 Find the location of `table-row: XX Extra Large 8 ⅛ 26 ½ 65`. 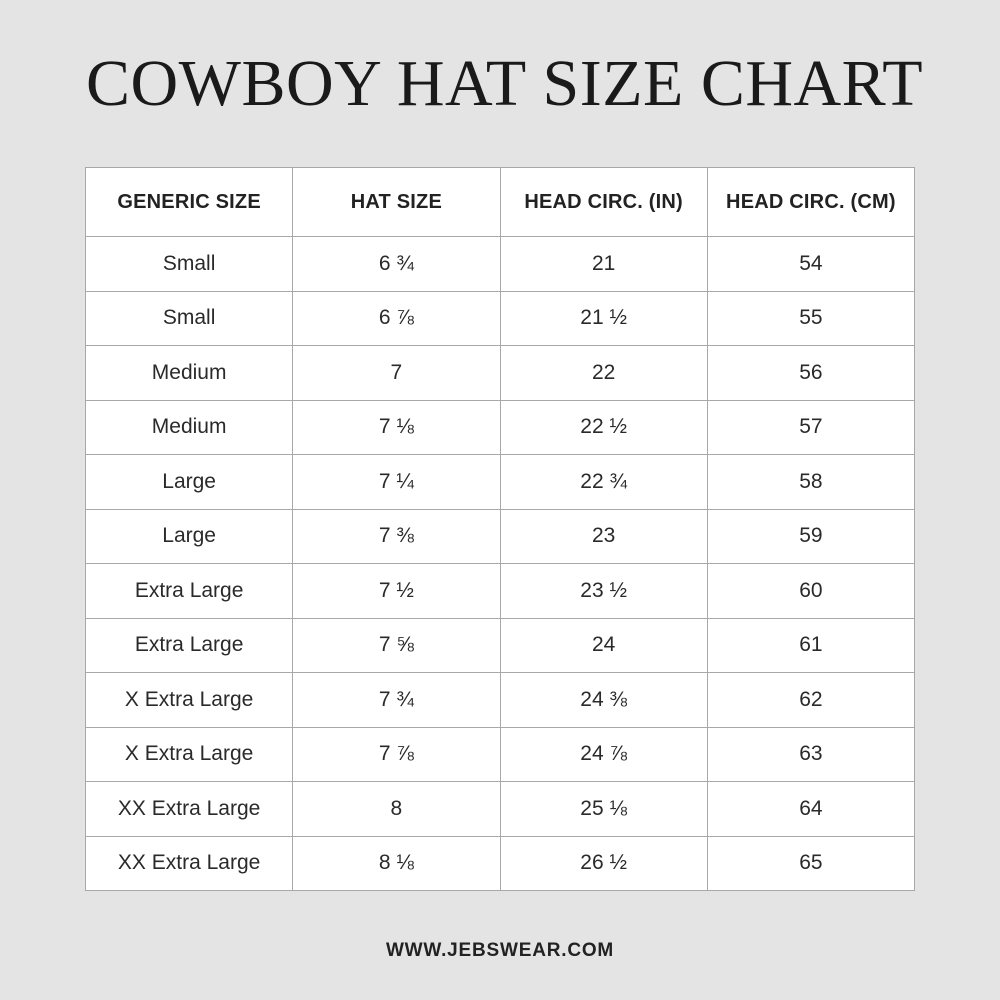

table-row: XX Extra Large 8 ⅛ 26 ½ 65 is located at coordinates (500, 863).